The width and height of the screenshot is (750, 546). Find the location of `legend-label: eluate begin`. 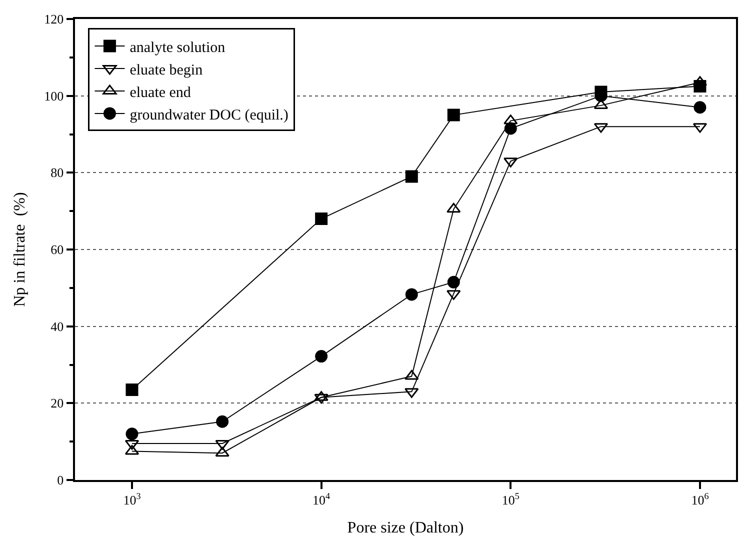

legend-label: eluate begin is located at coordinates (167, 70).